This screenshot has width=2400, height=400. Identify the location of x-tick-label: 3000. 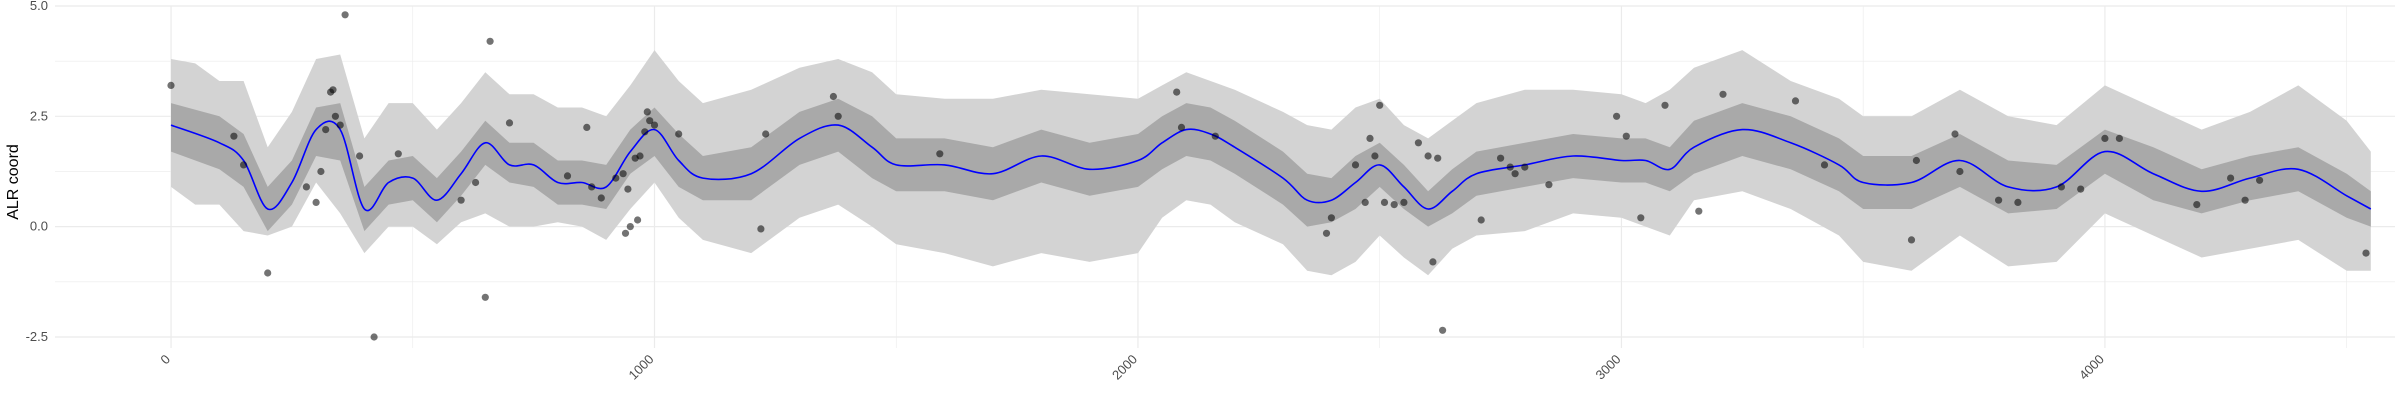
(1607, 366).